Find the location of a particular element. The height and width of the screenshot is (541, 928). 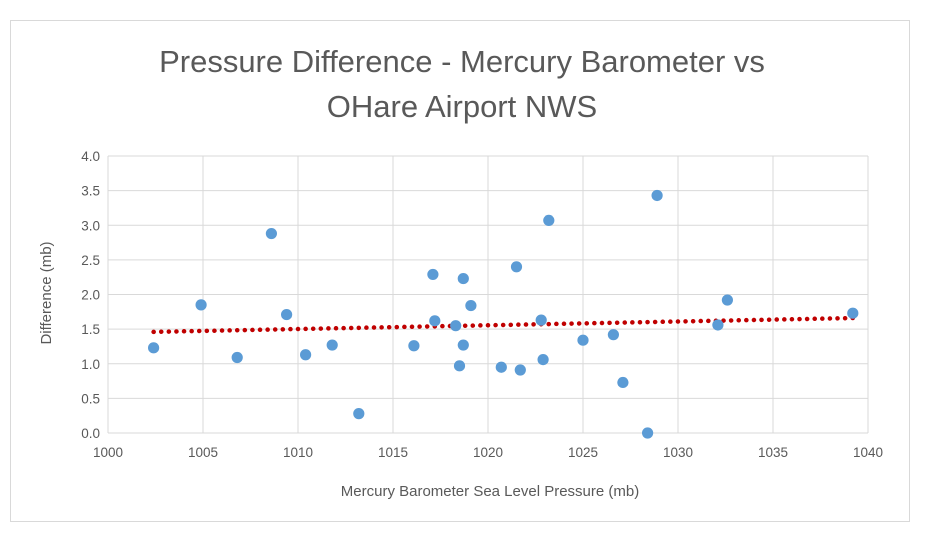

y-axis-ticks: 0.0 0.5 1.0 1.5 2.0 2.5 3.0 3.5 4.0 is located at coordinates (90, 295).